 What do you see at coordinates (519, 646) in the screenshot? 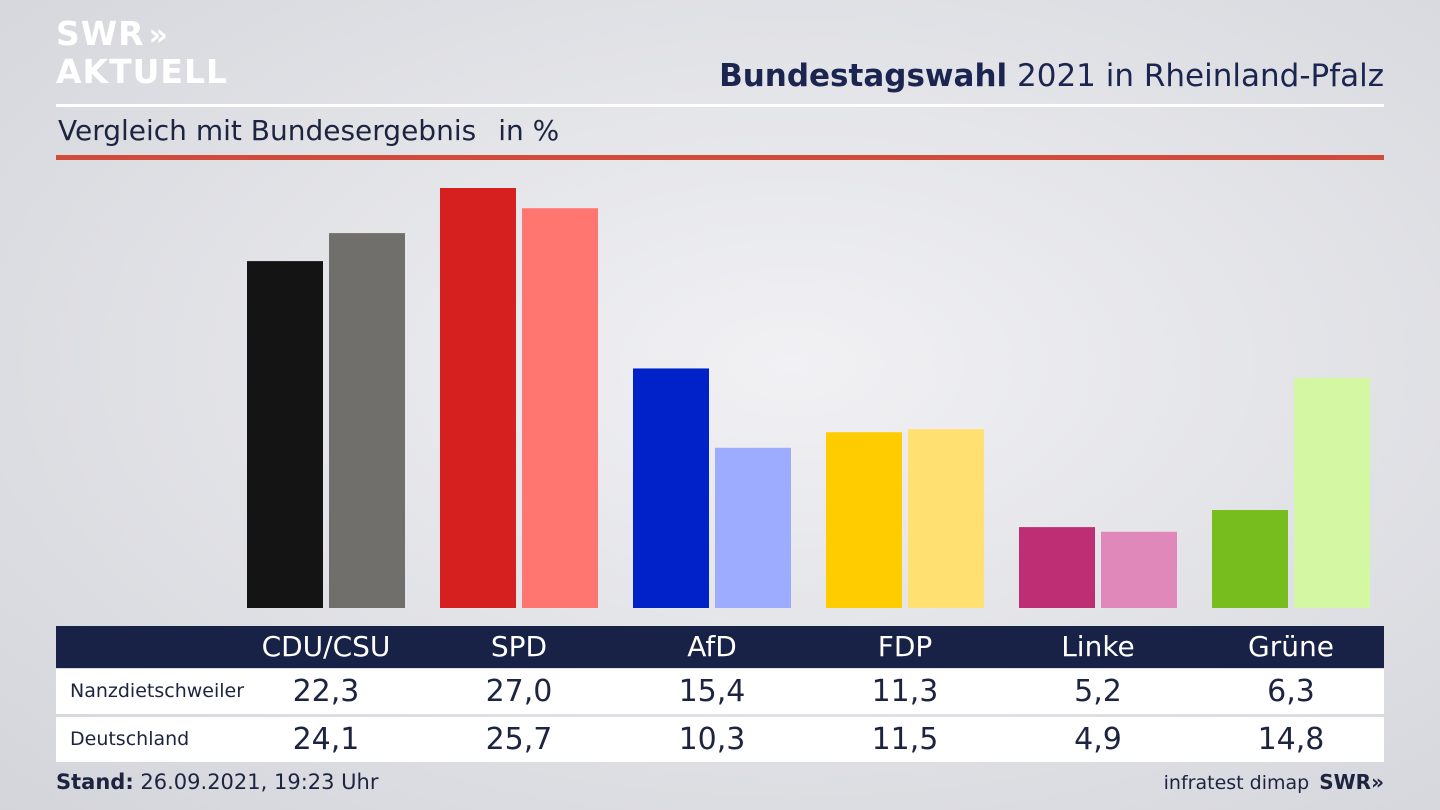
I see `party-label: SPD` at bounding box center [519, 646].